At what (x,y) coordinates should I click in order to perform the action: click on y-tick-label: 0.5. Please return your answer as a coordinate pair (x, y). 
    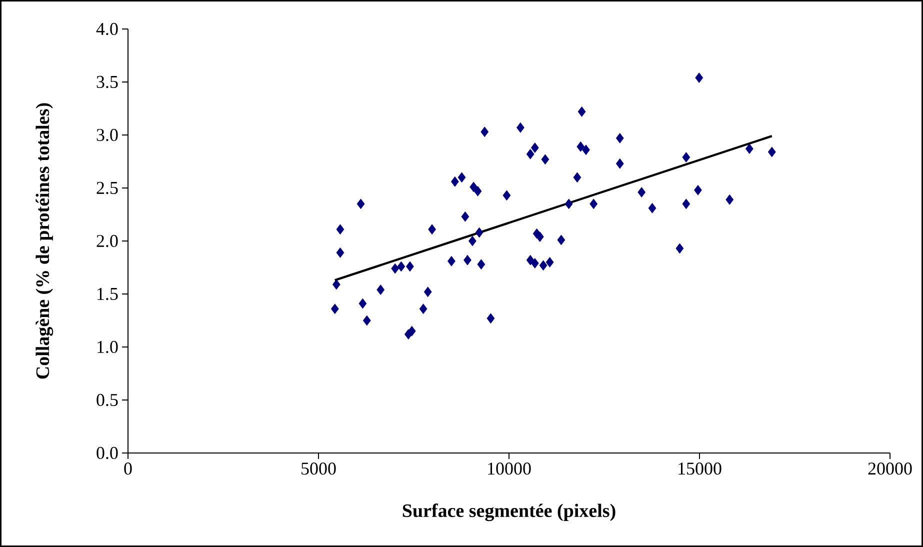
    Looking at the image, I should click on (107, 400).